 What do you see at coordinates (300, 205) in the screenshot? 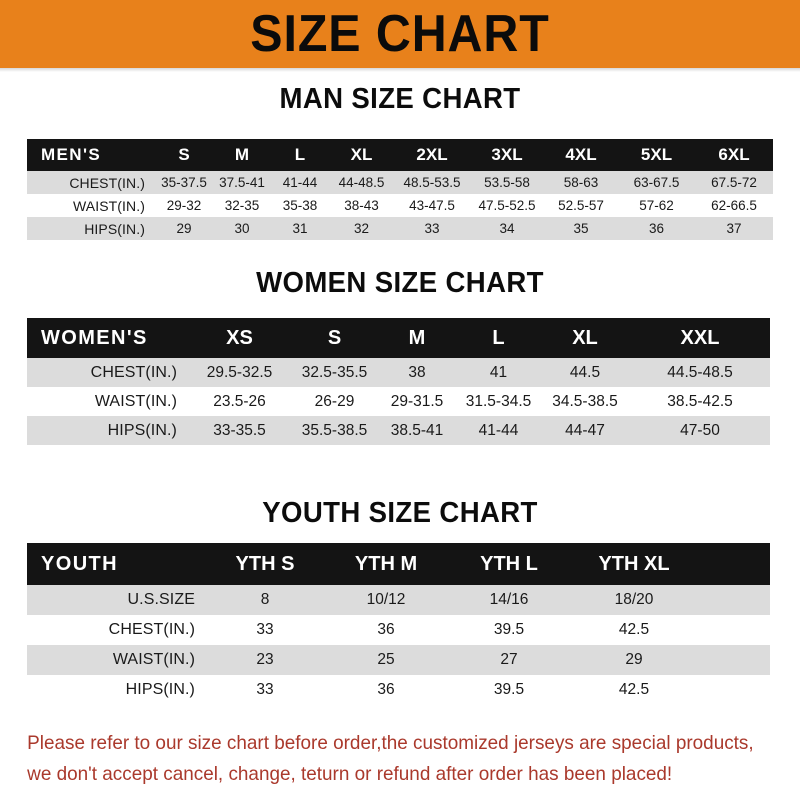
I see `table-cell: 35-38` at bounding box center [300, 205].